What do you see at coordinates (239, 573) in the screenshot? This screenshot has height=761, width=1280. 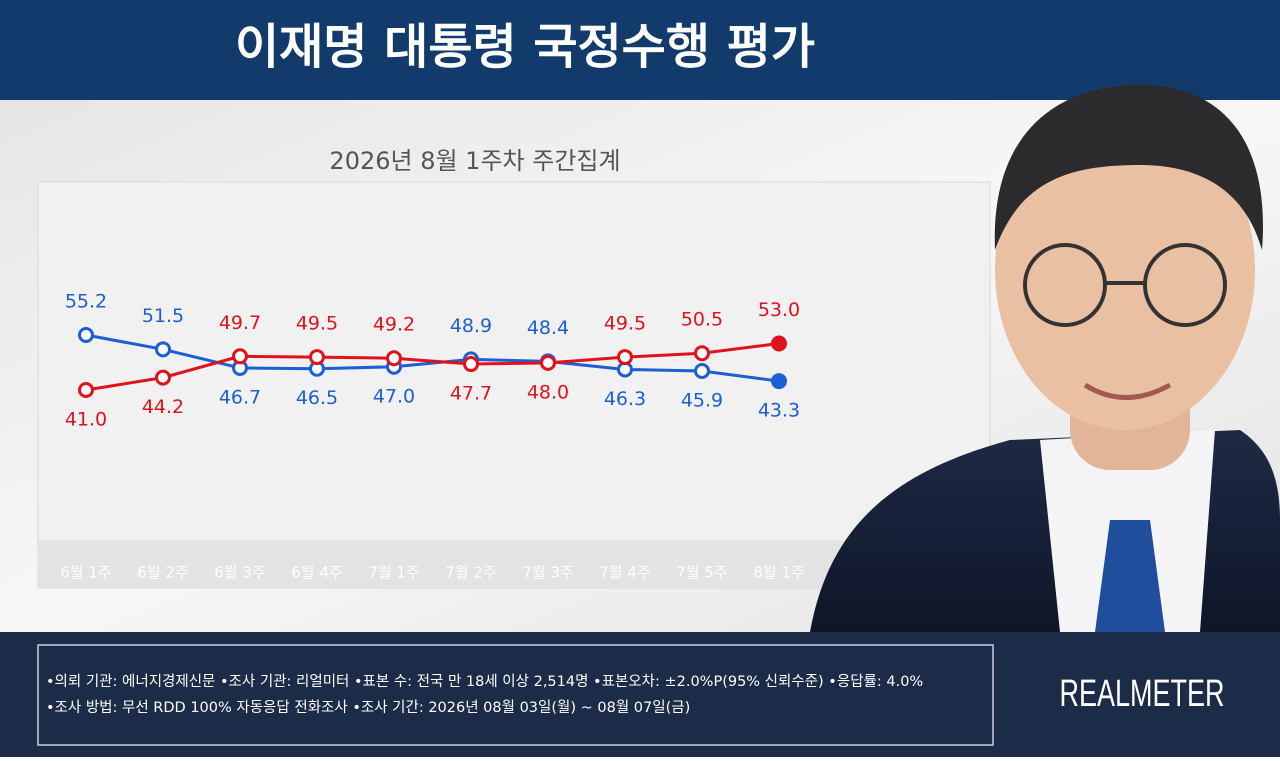 I see `x-tick-label: 6월 3주` at bounding box center [239, 573].